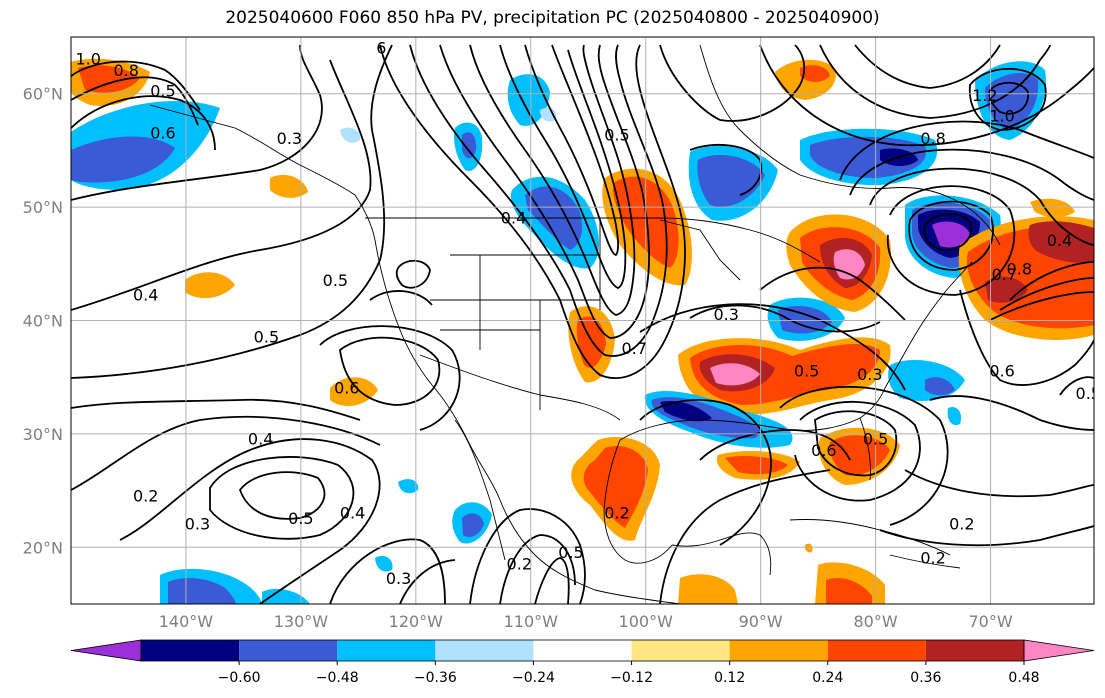 The height and width of the screenshot is (698, 1105). What do you see at coordinates (239, 678) in the screenshot?
I see `colorbar-tick-label: −0.60` at bounding box center [239, 678].